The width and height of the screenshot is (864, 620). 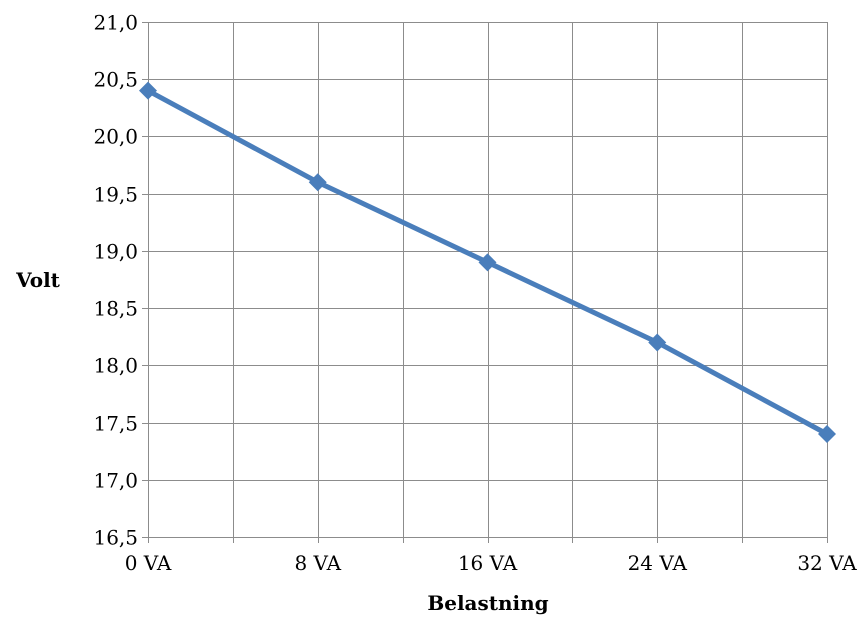 What do you see at coordinates (488, 563) in the screenshot?
I see `x-tick-label: 16 VA` at bounding box center [488, 563].